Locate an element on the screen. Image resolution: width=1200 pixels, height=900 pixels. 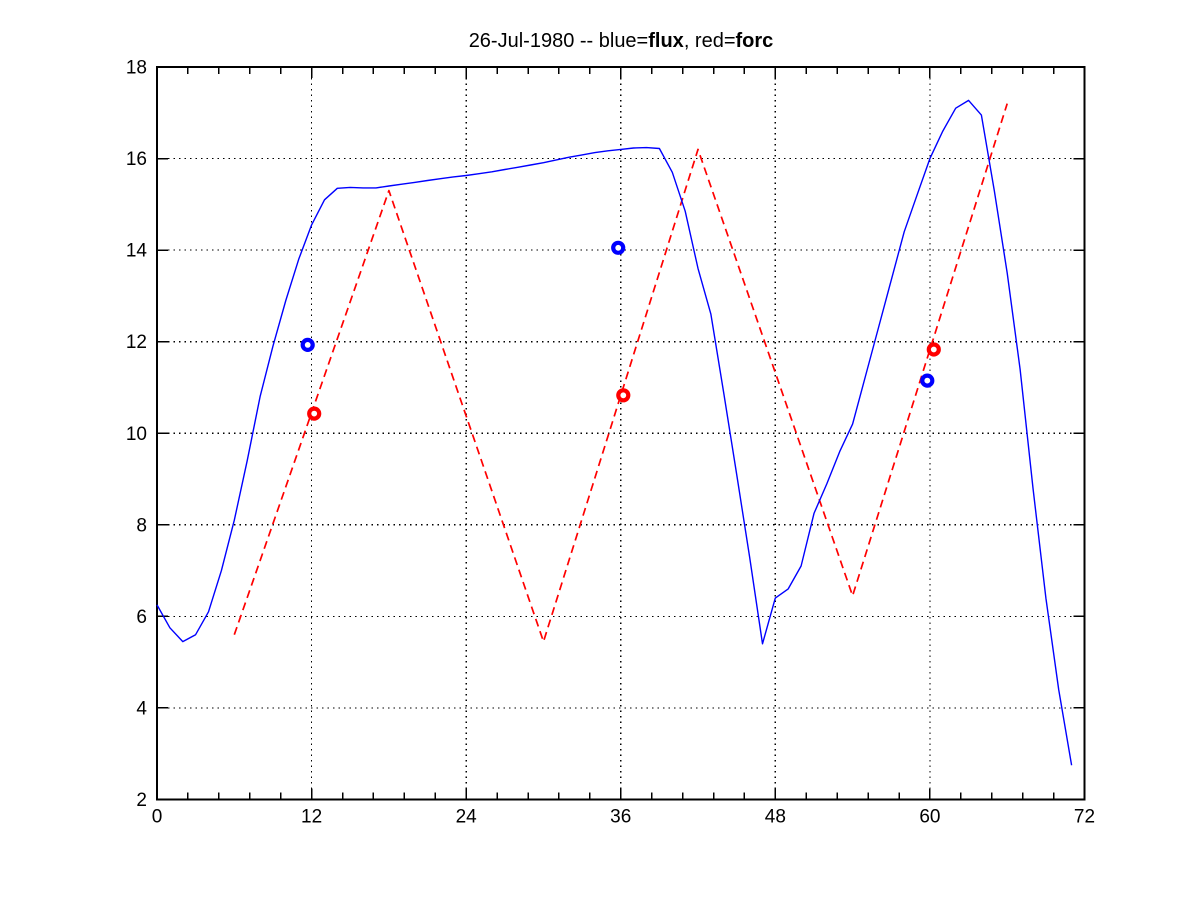
title-forc-label: forc is located at coordinates (754, 41).